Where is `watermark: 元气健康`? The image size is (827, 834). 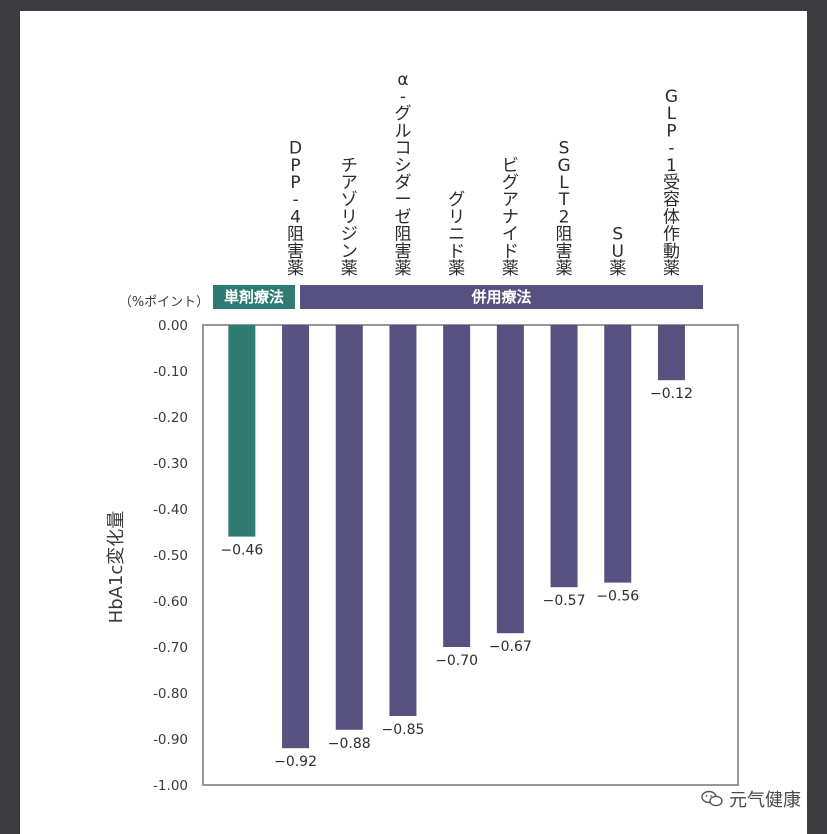 watermark: 元气健康 is located at coordinates (751, 799).